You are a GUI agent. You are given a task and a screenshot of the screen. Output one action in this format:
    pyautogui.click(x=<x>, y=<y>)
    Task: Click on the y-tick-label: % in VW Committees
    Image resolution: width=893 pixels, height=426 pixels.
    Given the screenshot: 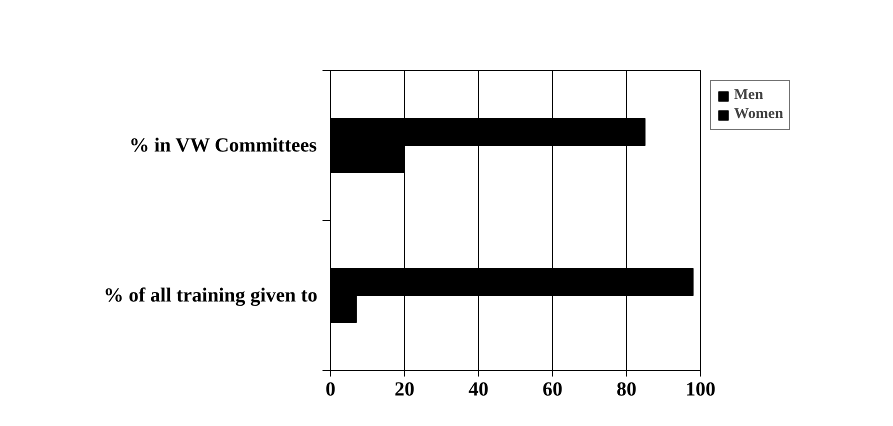 What is the action you would take?
    pyautogui.click(x=223, y=145)
    